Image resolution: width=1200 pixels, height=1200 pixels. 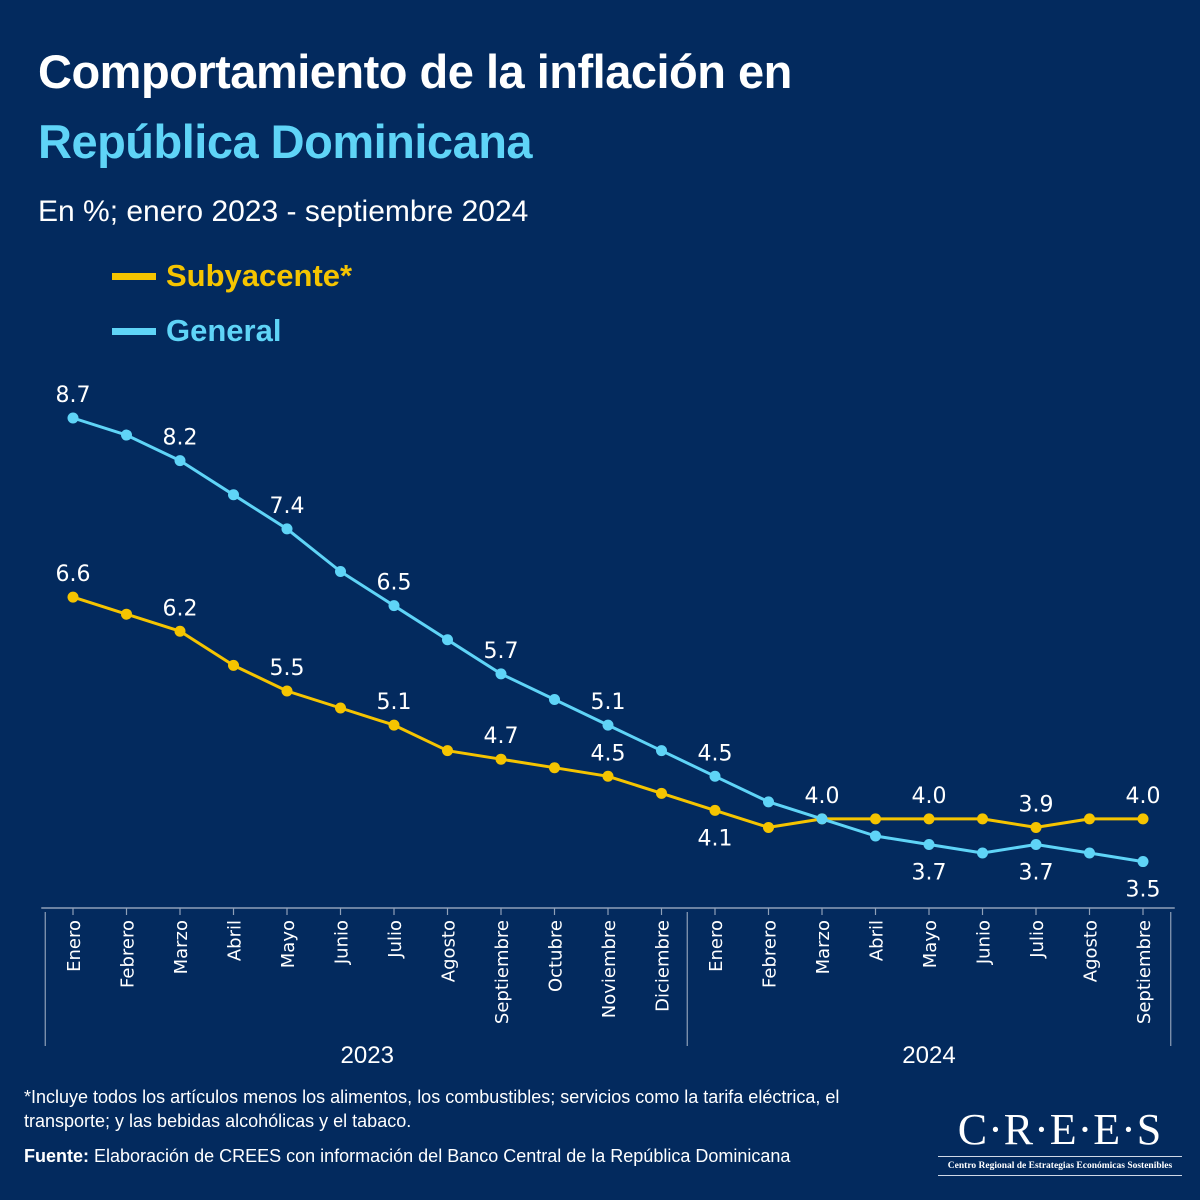 I want to click on x-tick-label: Abril, so click(x=877, y=940).